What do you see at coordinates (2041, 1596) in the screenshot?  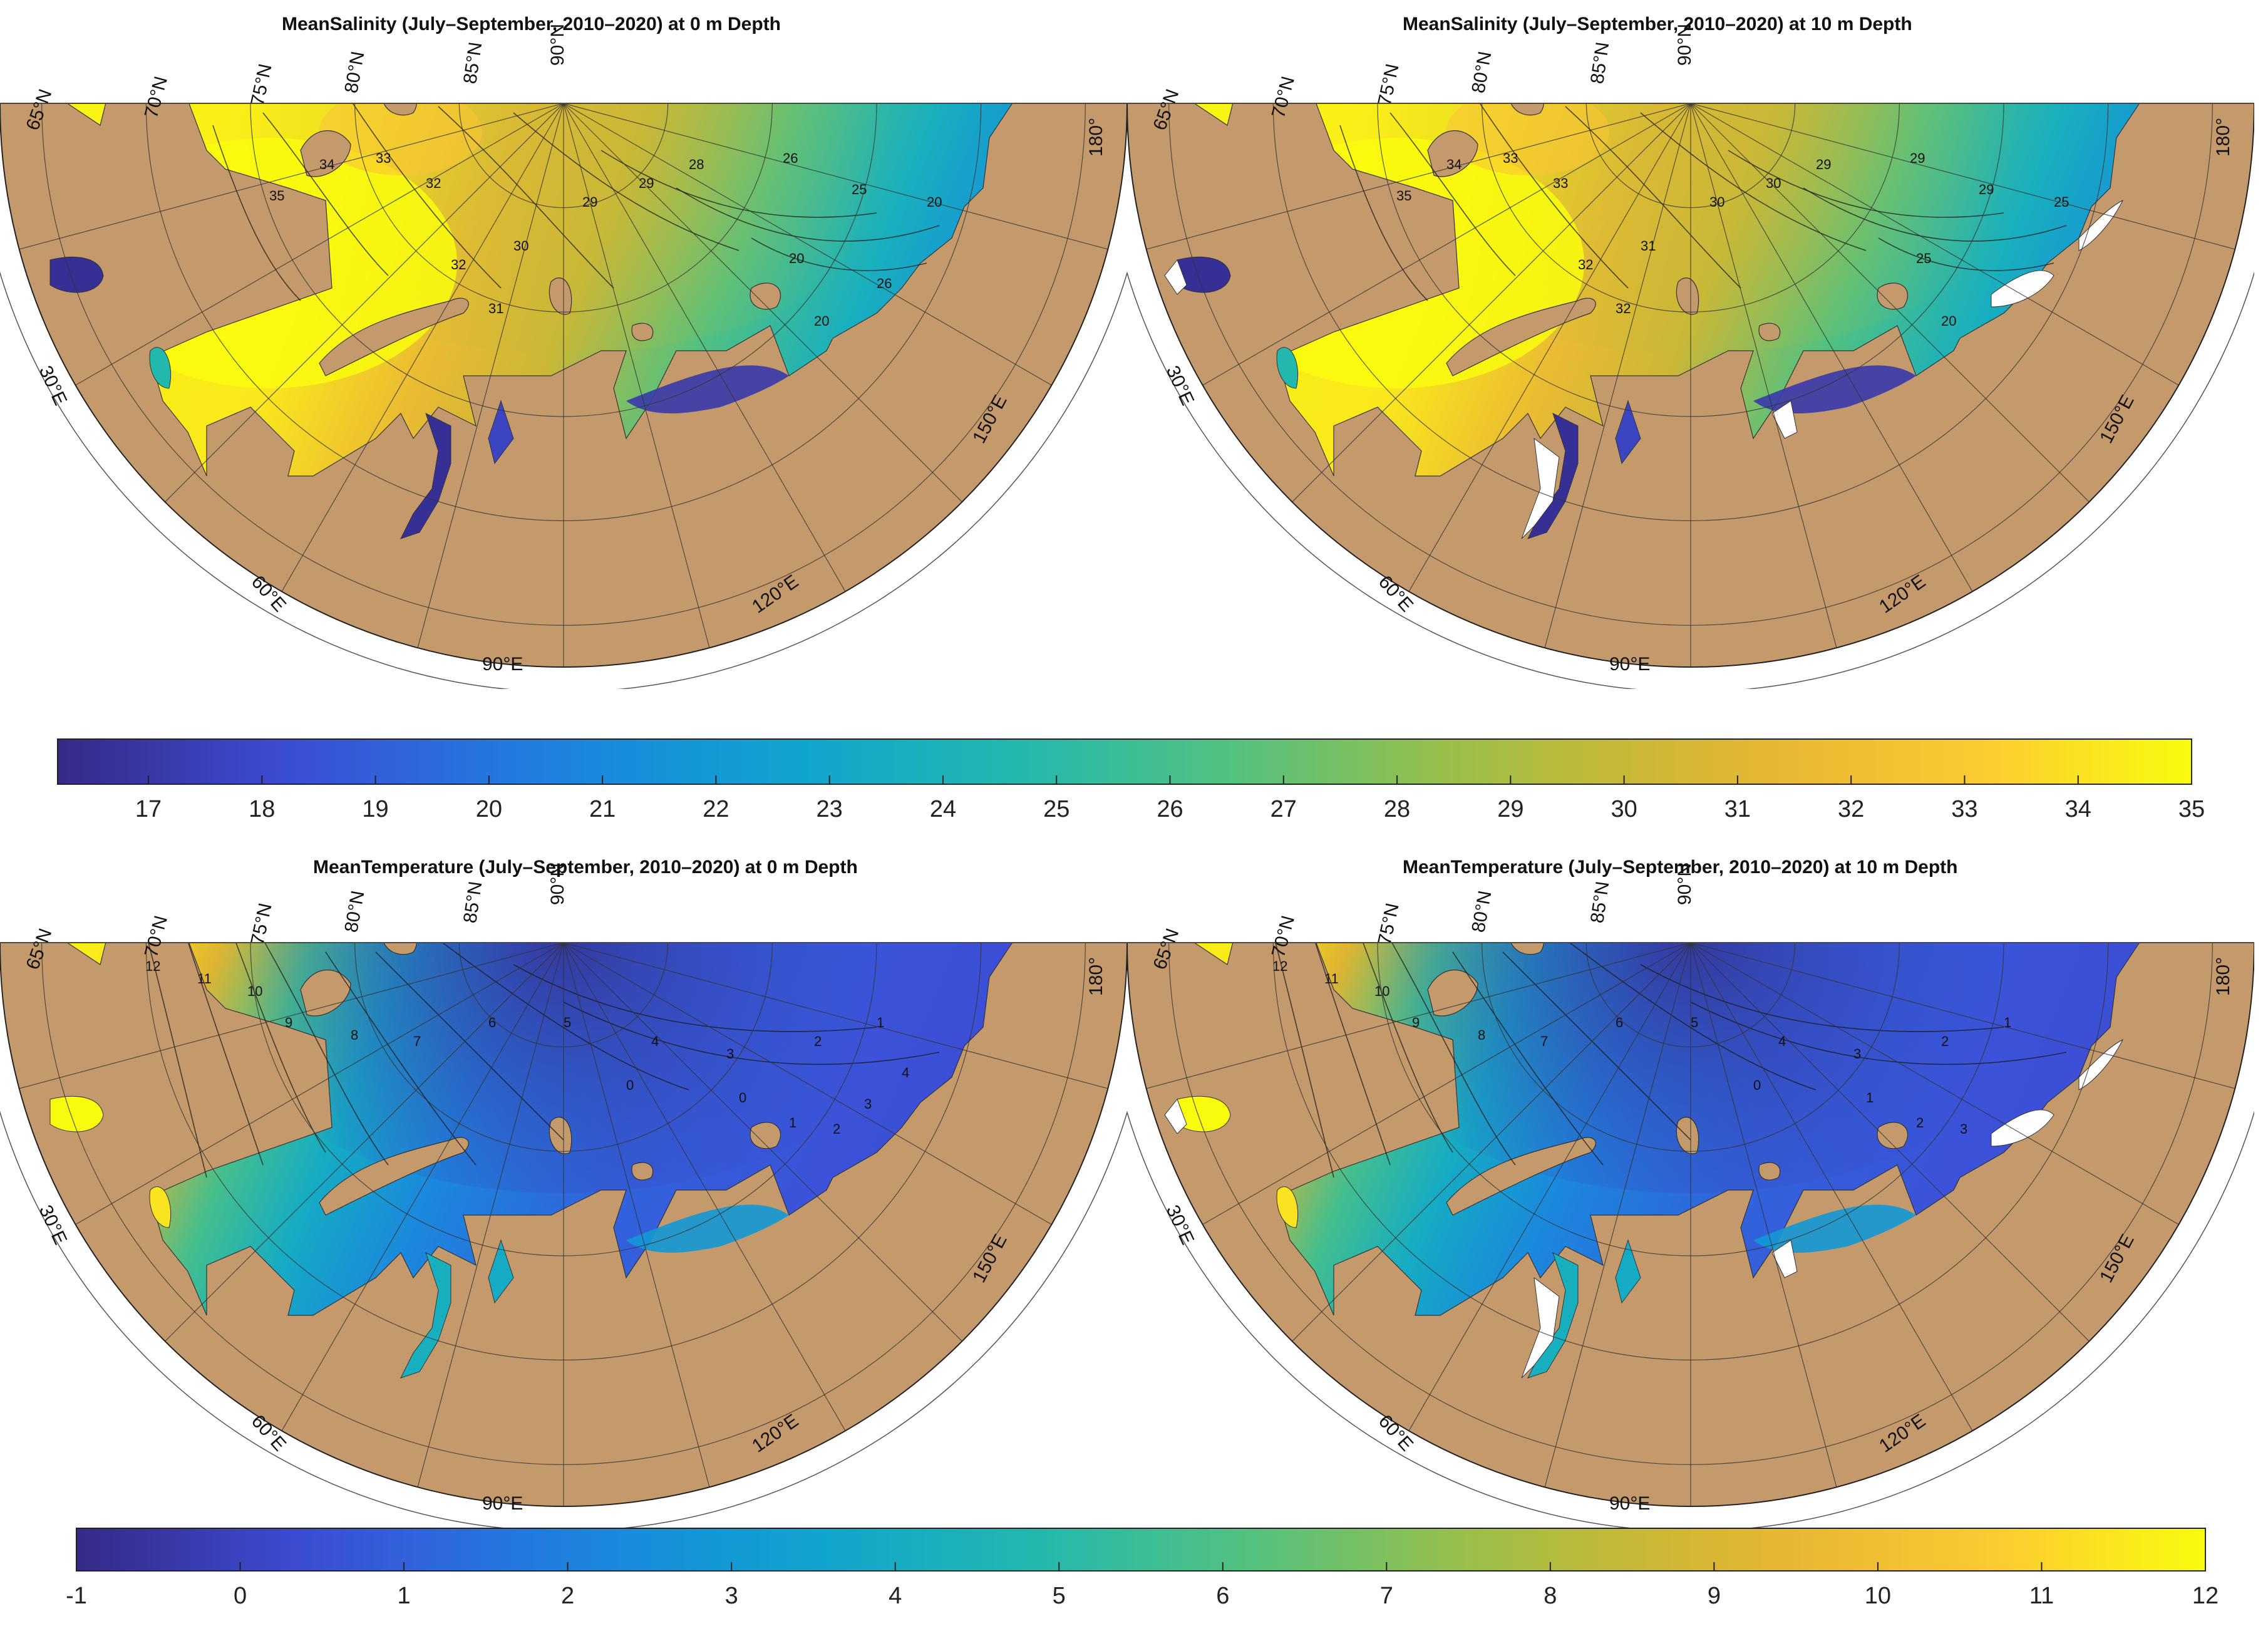 I see `colorbar-tick-label: 11` at bounding box center [2041, 1596].